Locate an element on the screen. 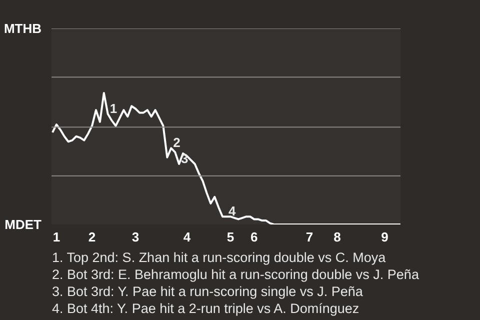 The height and width of the screenshot is (320, 480). text: 1 is located at coordinates (114, 108).